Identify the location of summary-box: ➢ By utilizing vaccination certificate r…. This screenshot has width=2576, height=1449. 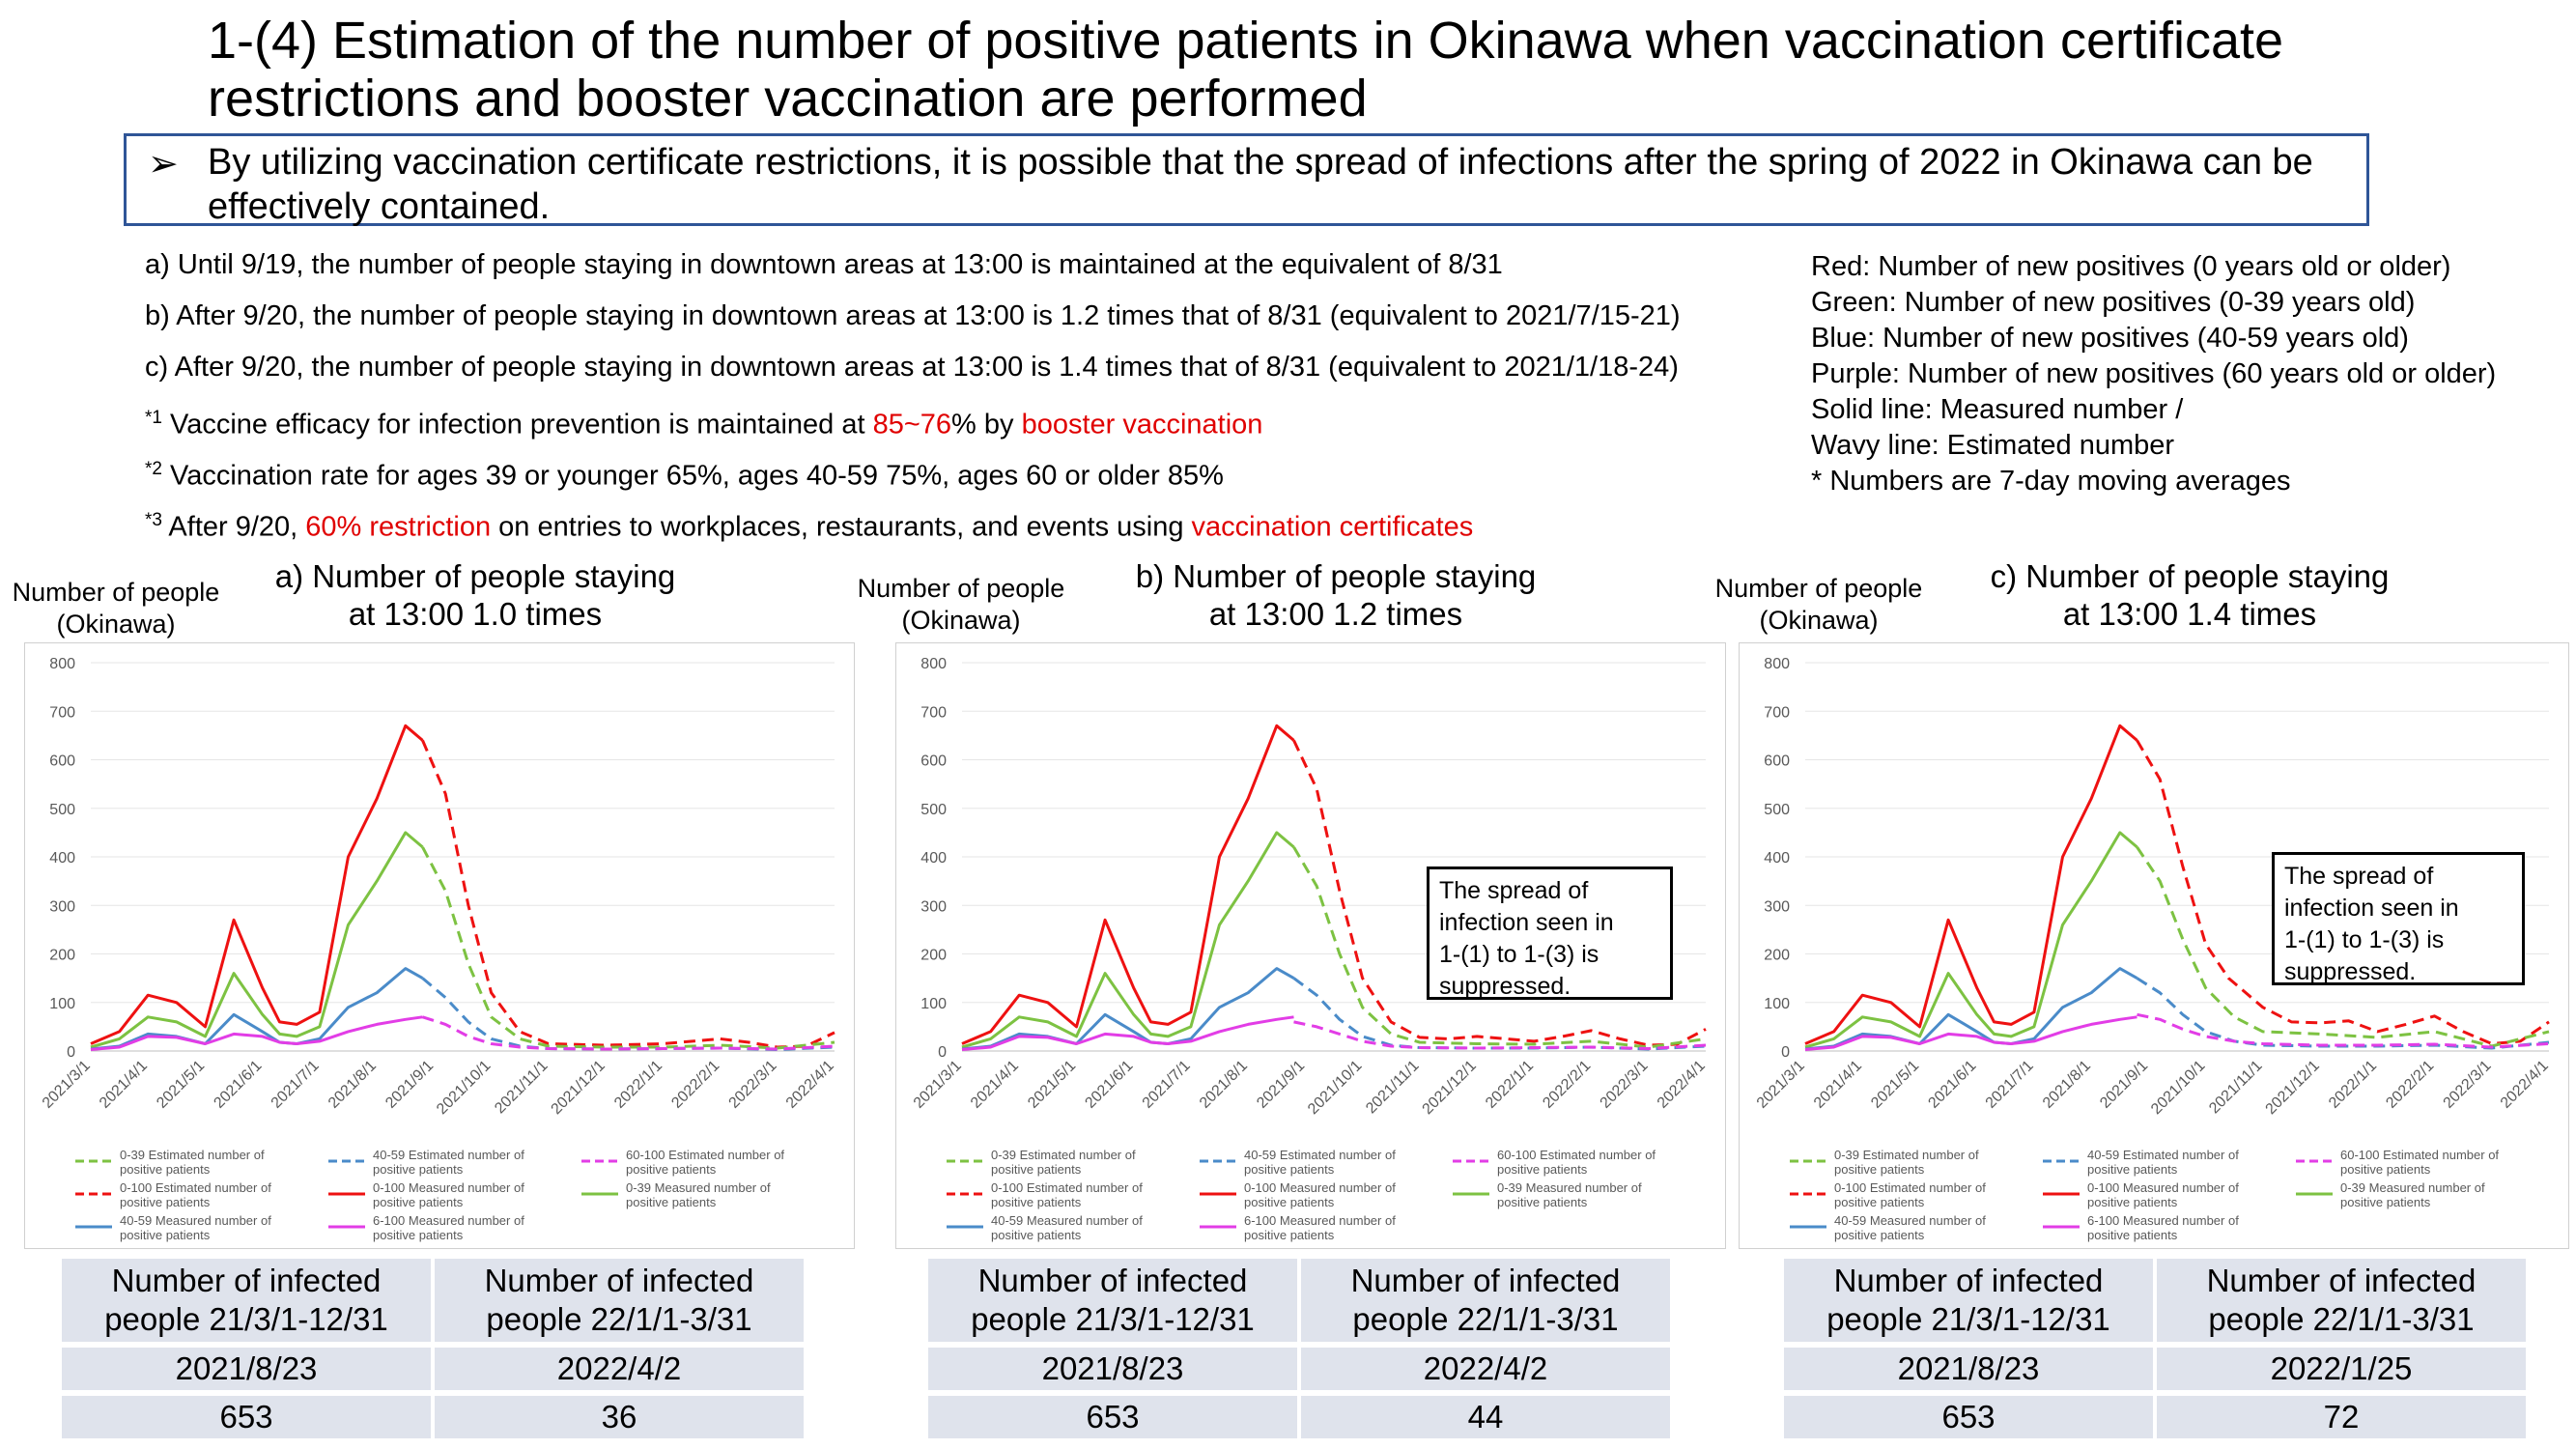
(1246, 180).